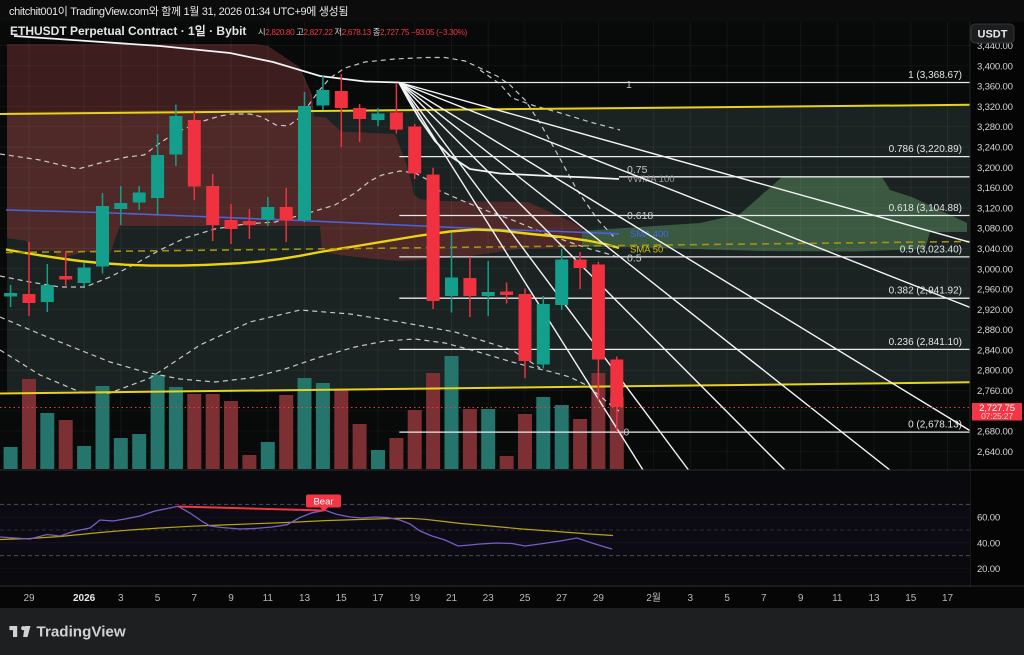  What do you see at coordinates (995, 107) in the screenshot?
I see `svg-text: 3,320.00` at bounding box center [995, 107].